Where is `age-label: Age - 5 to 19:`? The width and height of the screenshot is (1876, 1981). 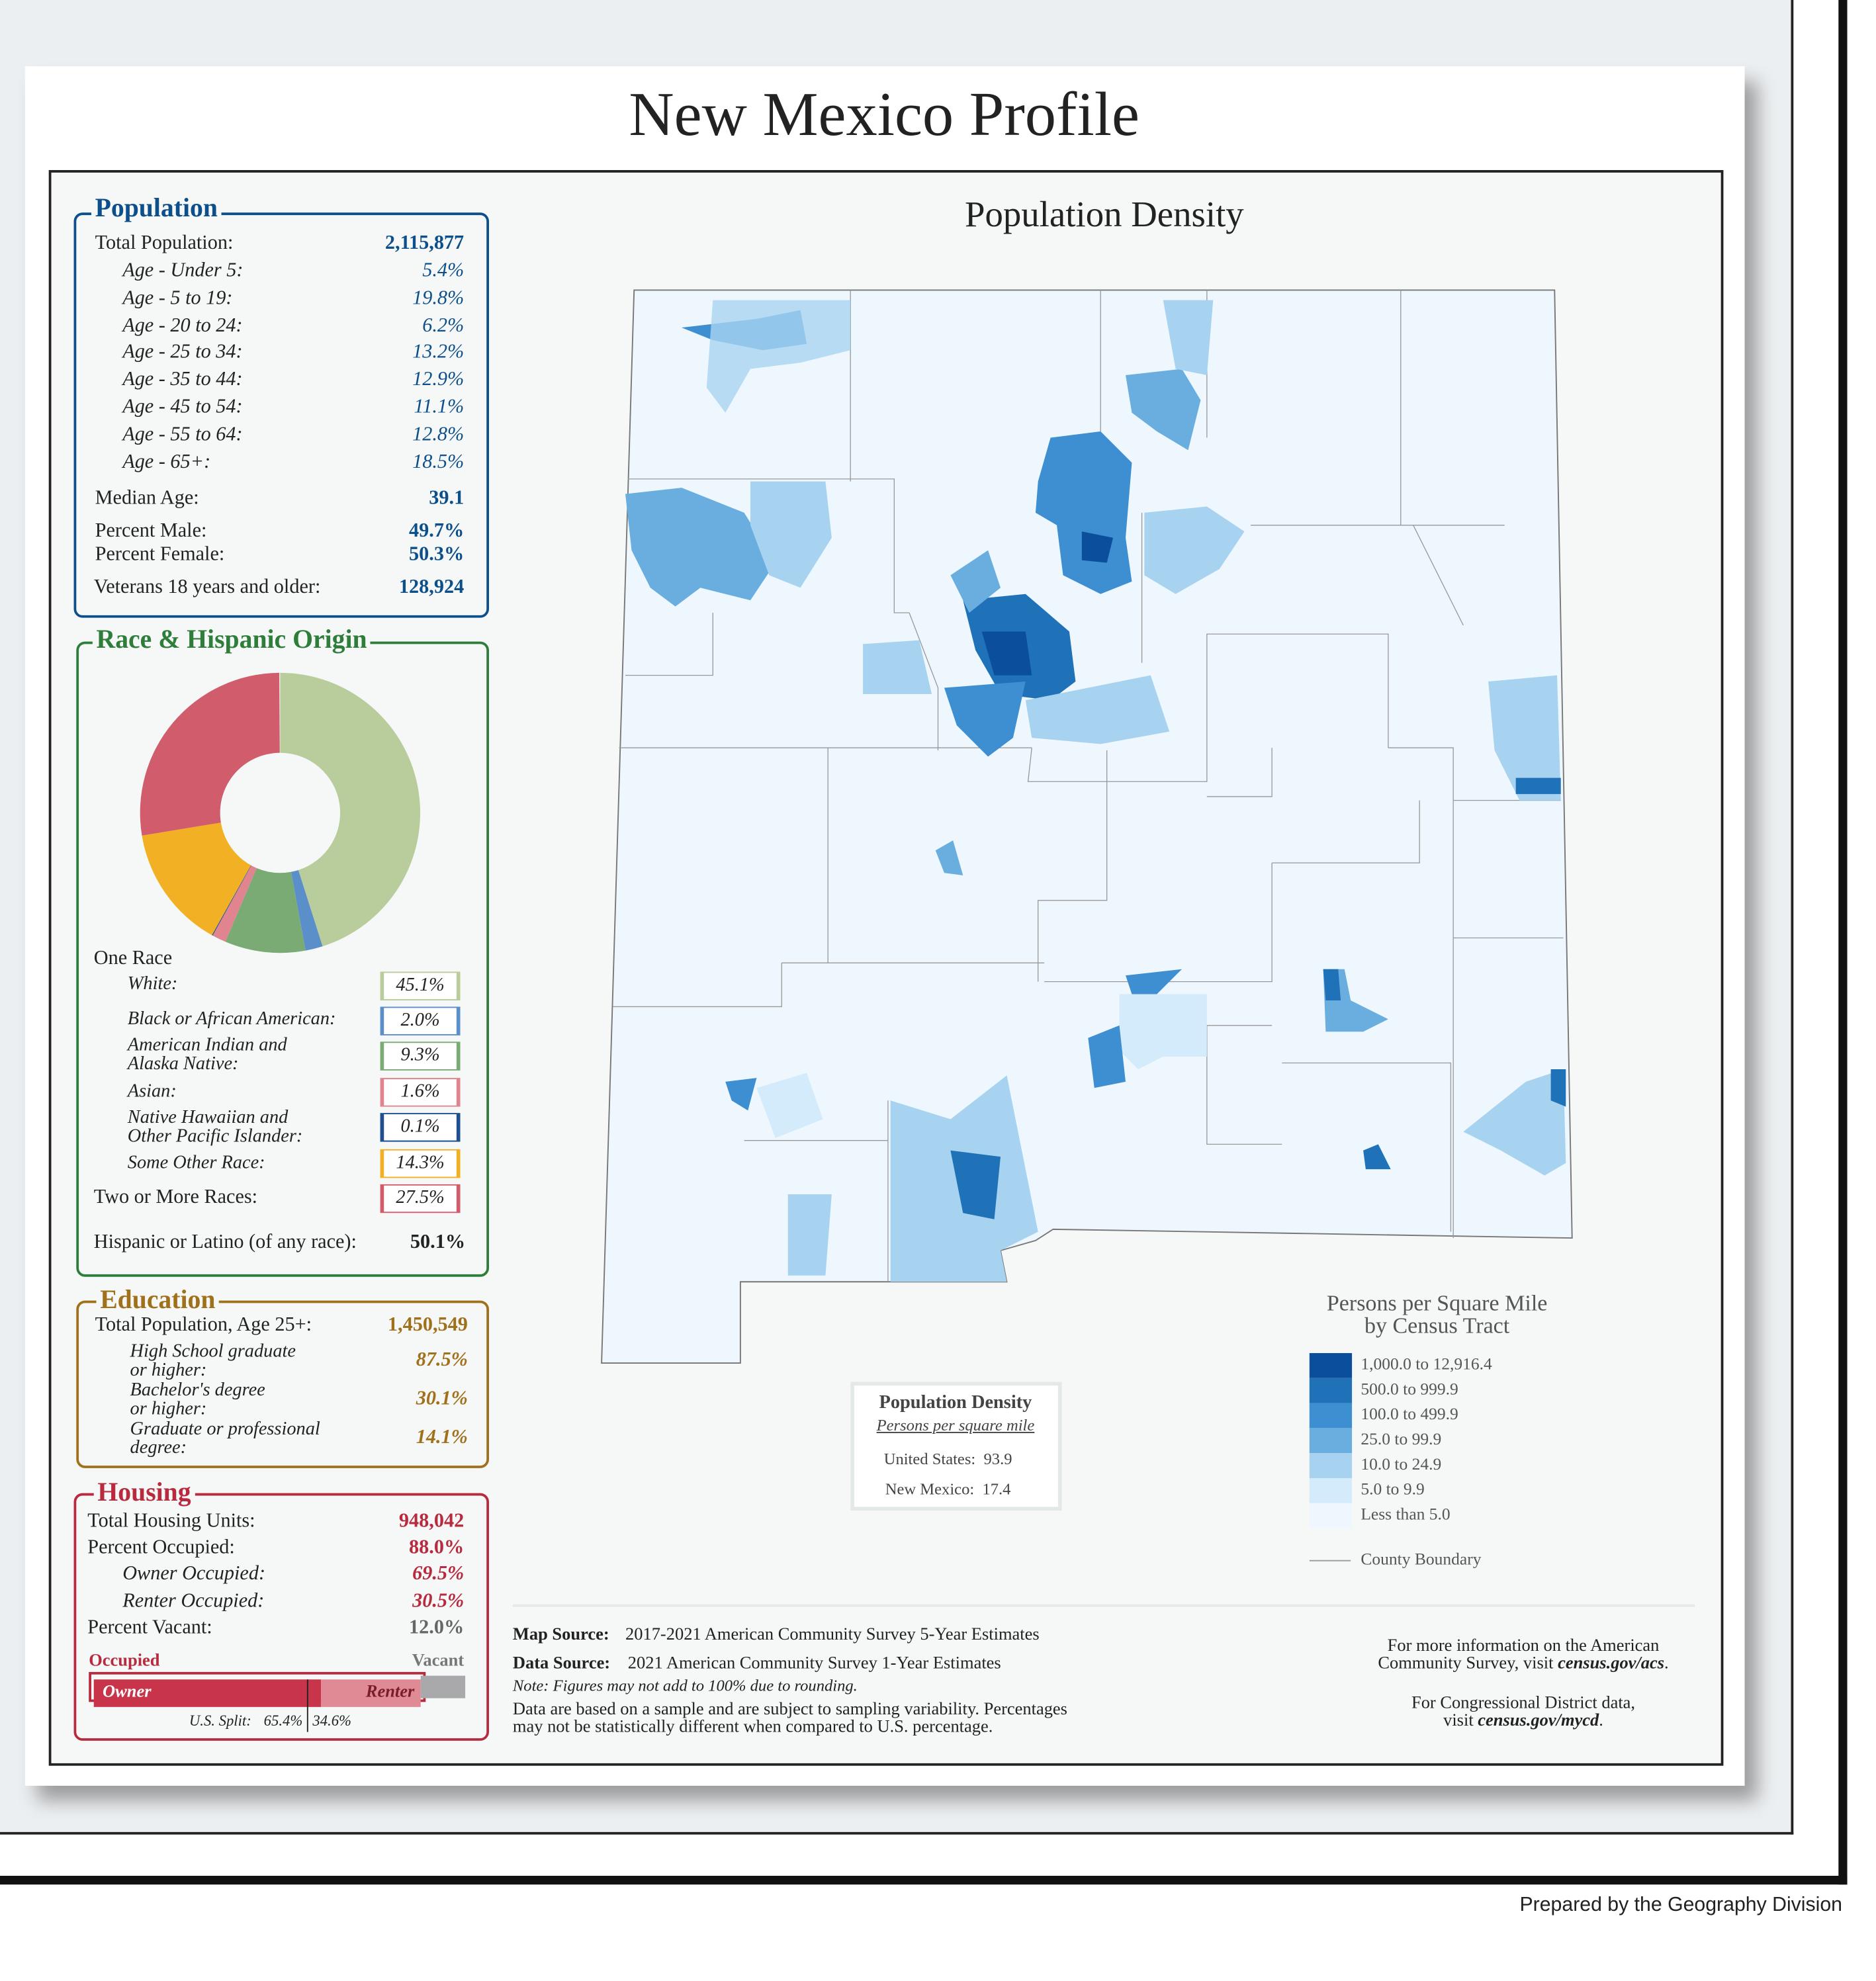 age-label: Age - 5 to 19: is located at coordinates (178, 298).